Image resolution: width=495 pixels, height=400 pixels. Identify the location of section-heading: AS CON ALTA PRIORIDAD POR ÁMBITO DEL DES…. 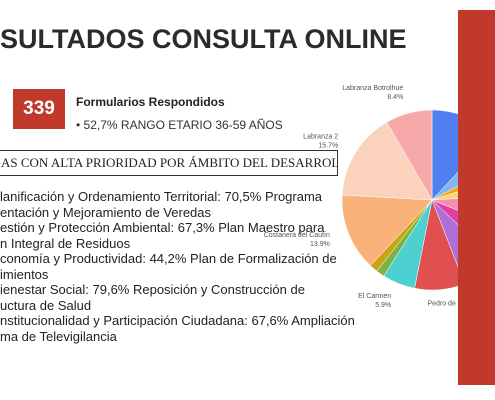
(169, 163).